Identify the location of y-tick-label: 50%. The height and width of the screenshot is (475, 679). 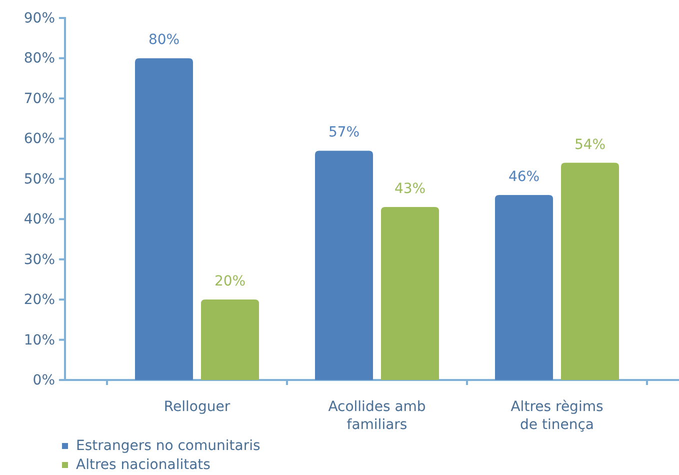
(39, 179).